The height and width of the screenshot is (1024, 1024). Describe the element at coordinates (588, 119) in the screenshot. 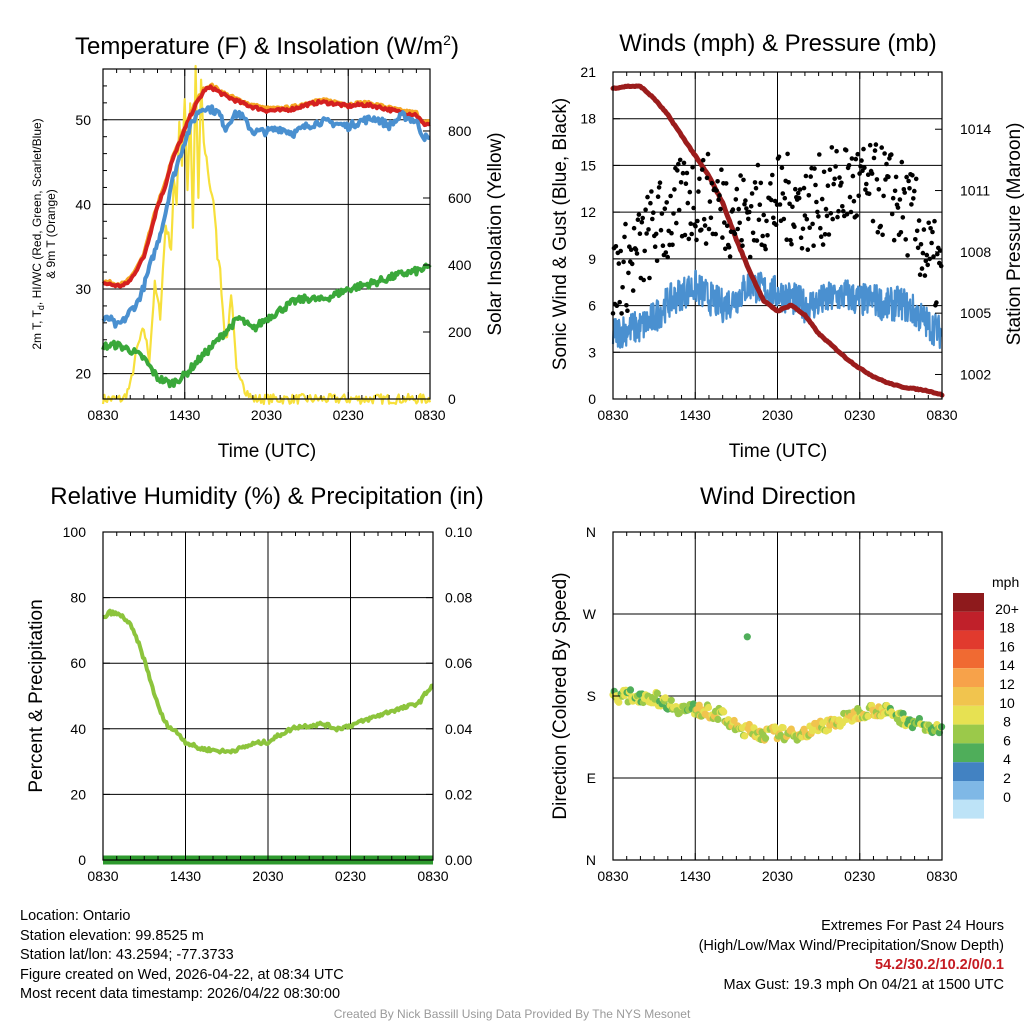

I see `winds-ytick-label: 18` at that location.